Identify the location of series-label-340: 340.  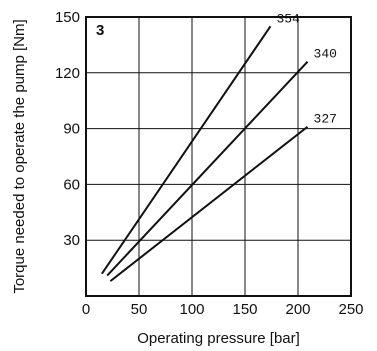
(325, 54).